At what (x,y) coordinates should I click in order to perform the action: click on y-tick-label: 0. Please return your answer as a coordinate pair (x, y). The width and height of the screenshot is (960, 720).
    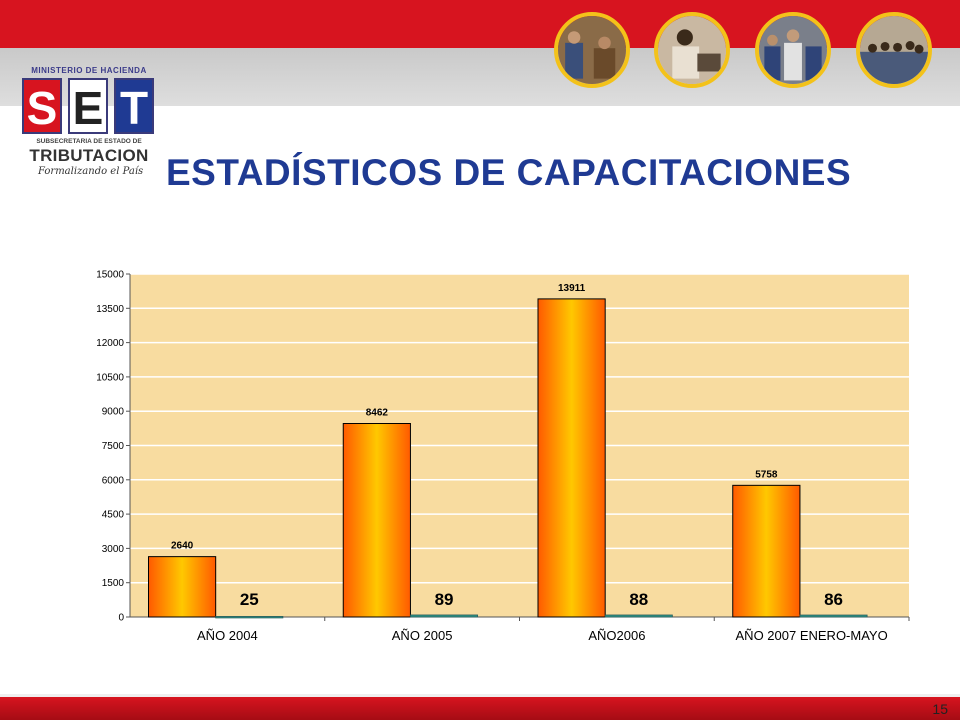
    Looking at the image, I should click on (121, 618).